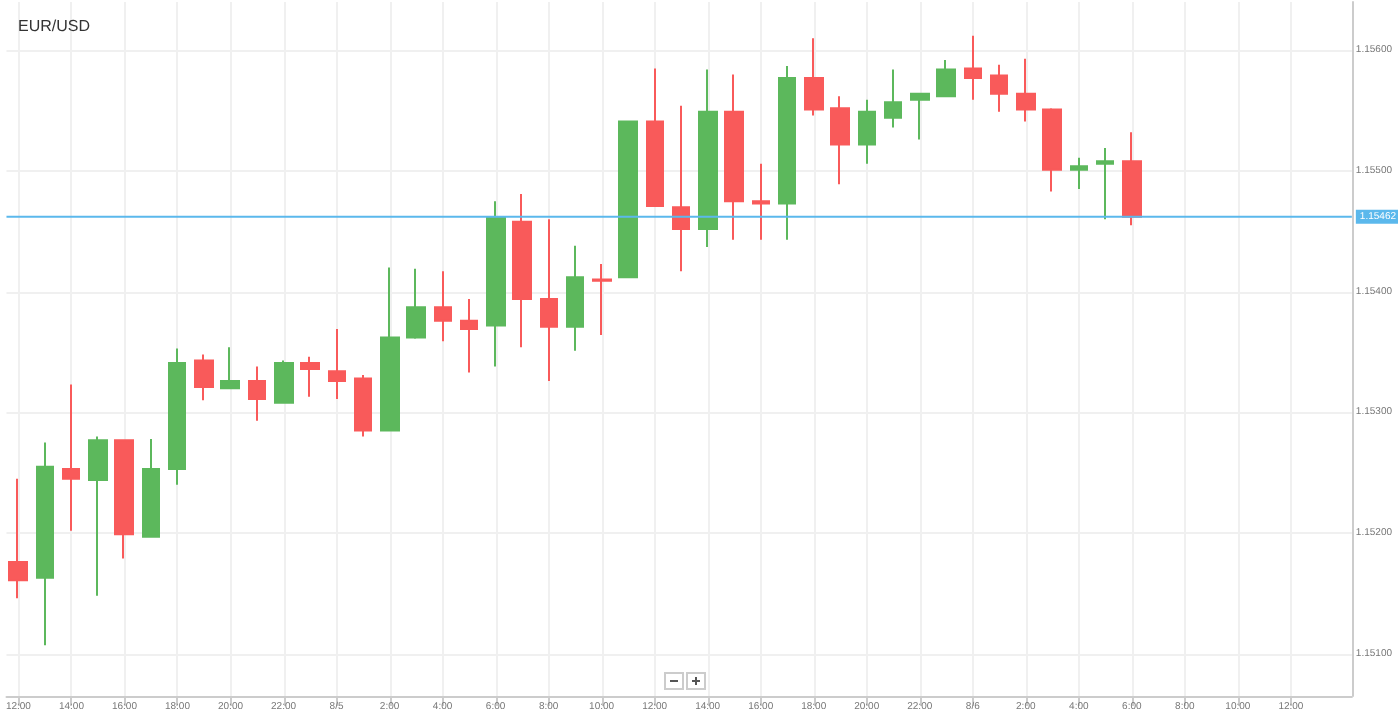  What do you see at coordinates (54, 26) in the screenshot?
I see `text: EUR/USD` at bounding box center [54, 26].